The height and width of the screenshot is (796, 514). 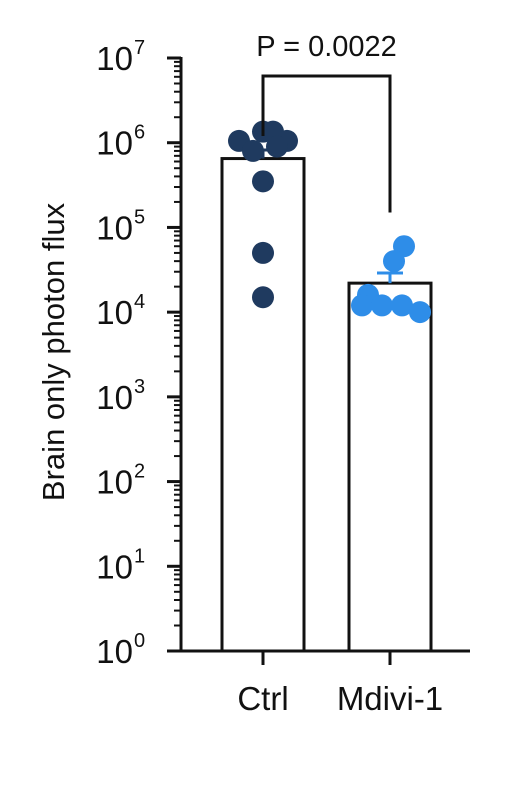 What do you see at coordinates (139, 472) in the screenshot?
I see `y-tick-exponent: 2` at bounding box center [139, 472].